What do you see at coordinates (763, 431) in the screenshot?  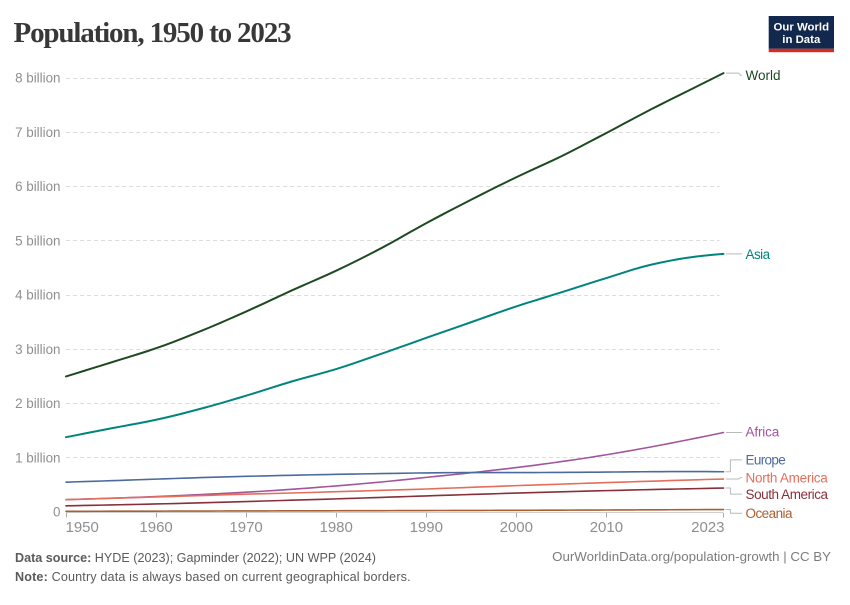 I see `svg-text: Africa` at bounding box center [763, 431].